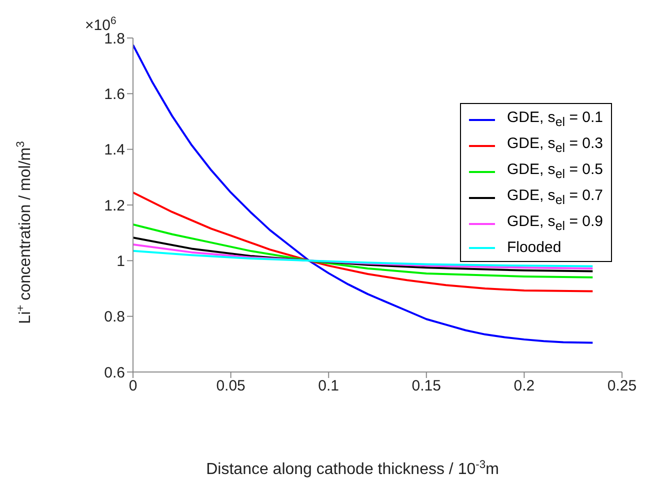 The width and height of the screenshot is (650, 490). What do you see at coordinates (114, 317) in the screenshot?
I see `y-tick-label: 0.8` at bounding box center [114, 317].